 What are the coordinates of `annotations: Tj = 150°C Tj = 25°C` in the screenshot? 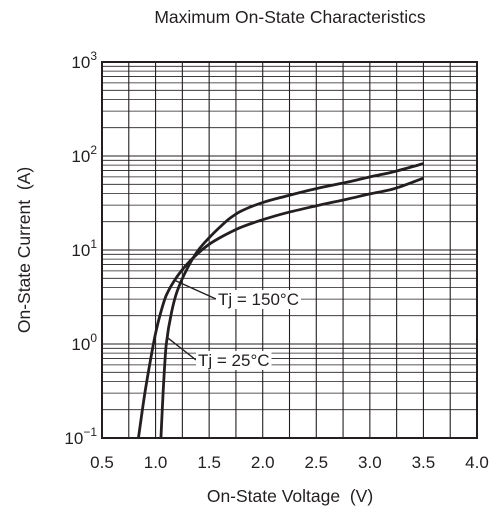 It's located at (233, 324).